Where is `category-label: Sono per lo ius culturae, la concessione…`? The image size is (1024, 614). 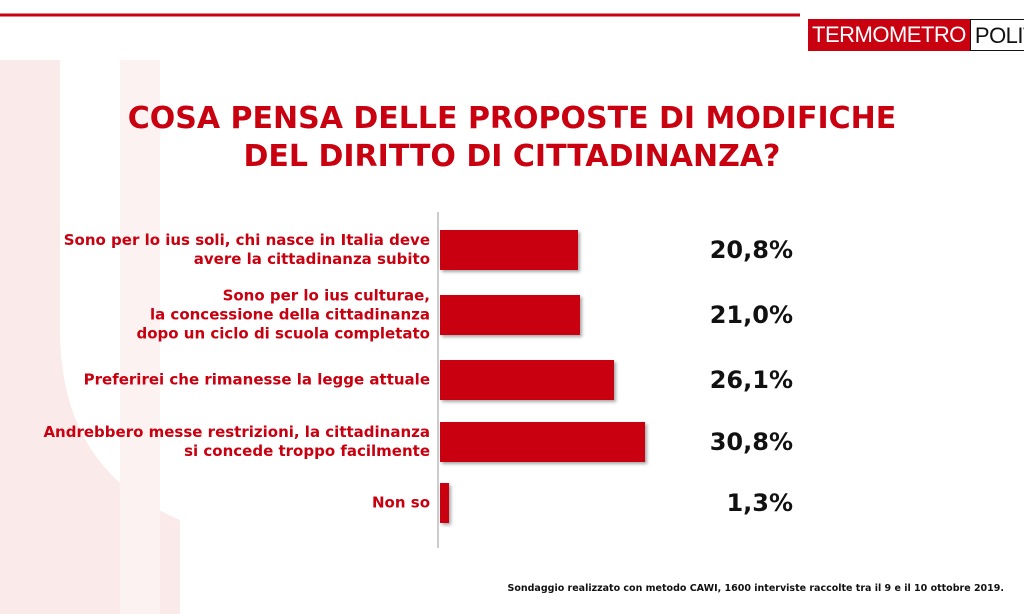
category-label: Sono per lo ius culturae, la concessione… is located at coordinates (283, 314).